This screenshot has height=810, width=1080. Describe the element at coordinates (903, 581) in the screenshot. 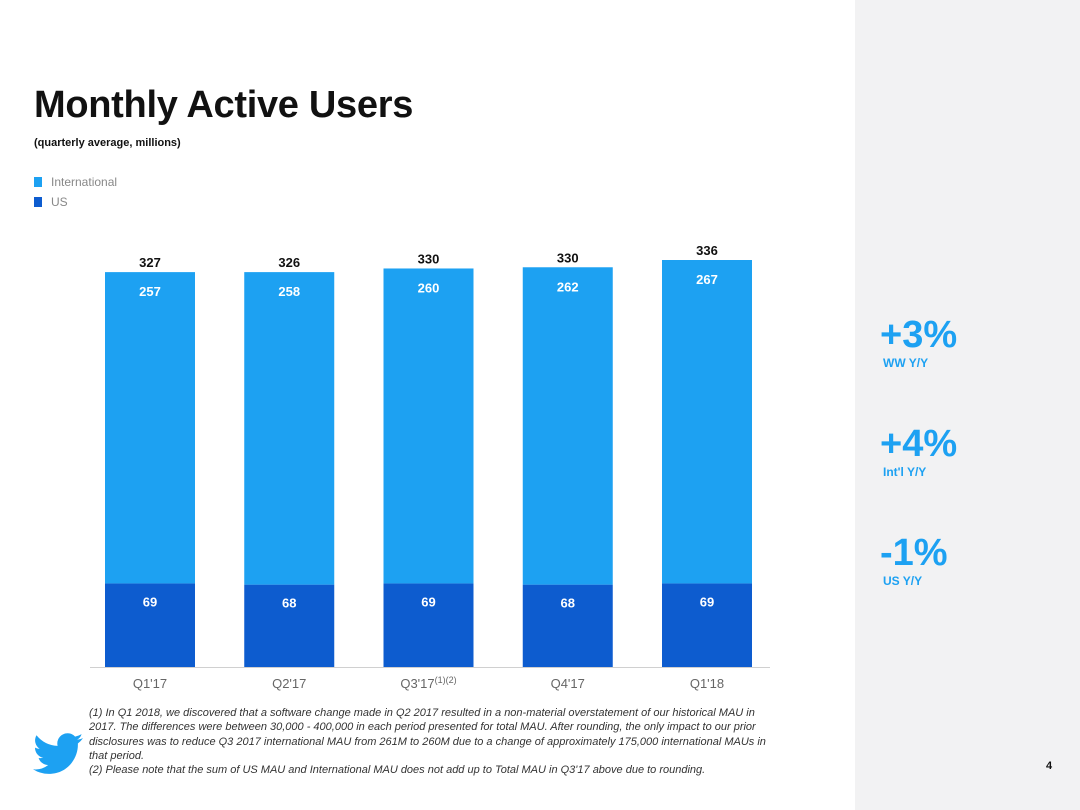

I see `stat-us-label: US Y/Y` at that location.